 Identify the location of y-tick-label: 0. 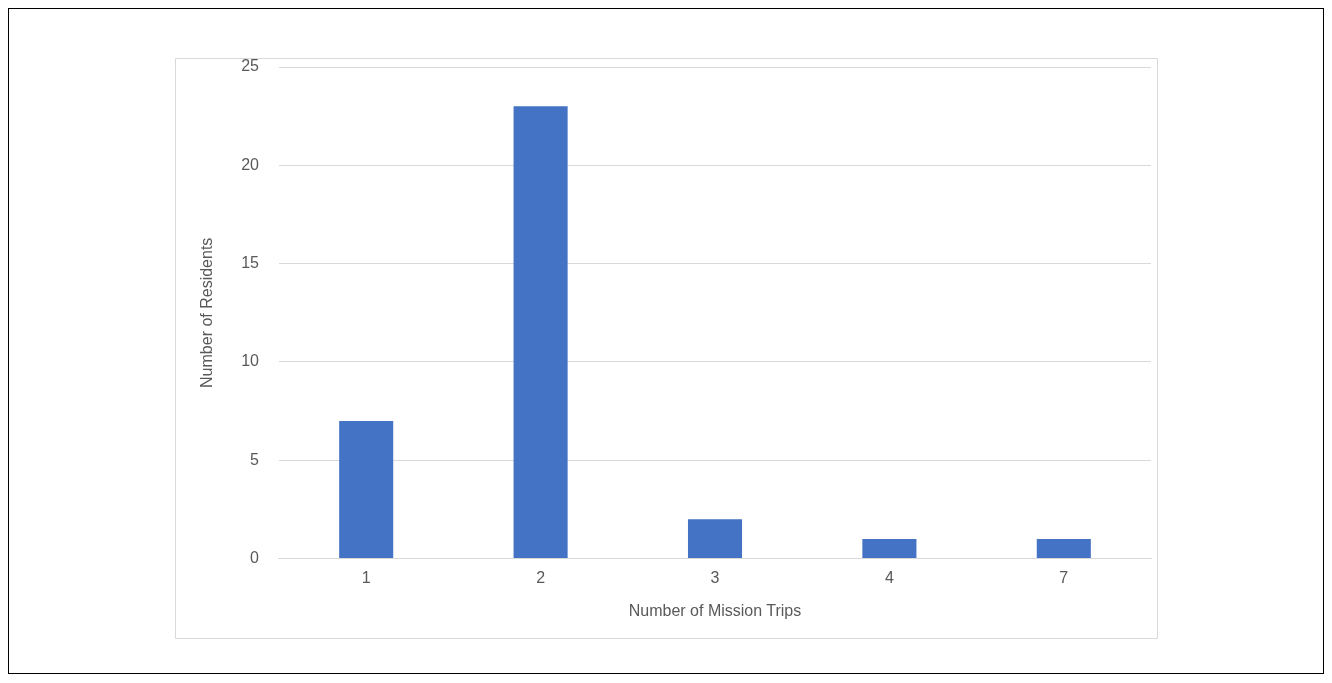
(255, 558).